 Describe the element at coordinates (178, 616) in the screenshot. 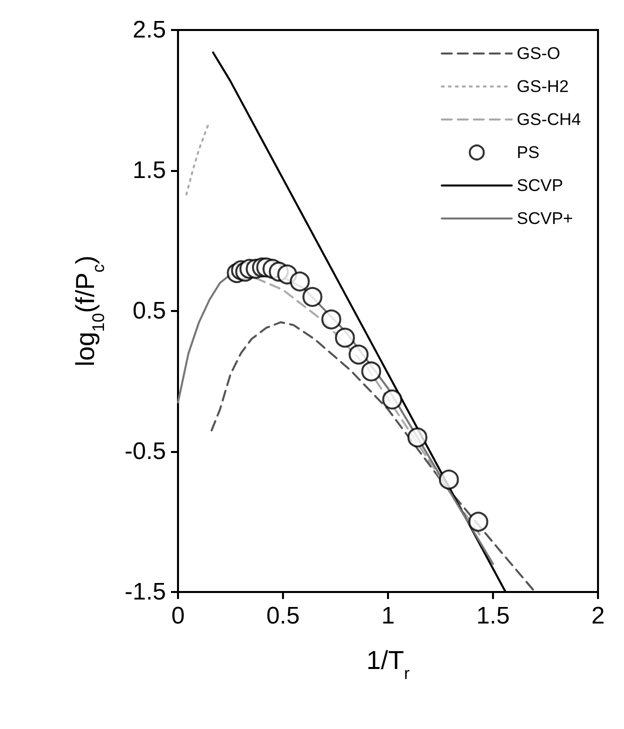

I see `x-tick-label: 0` at that location.